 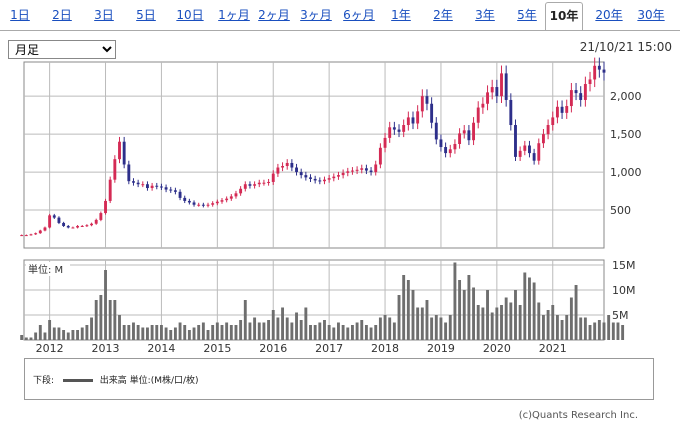 I want to click on tab-1: 1日, so click(x=20, y=15).